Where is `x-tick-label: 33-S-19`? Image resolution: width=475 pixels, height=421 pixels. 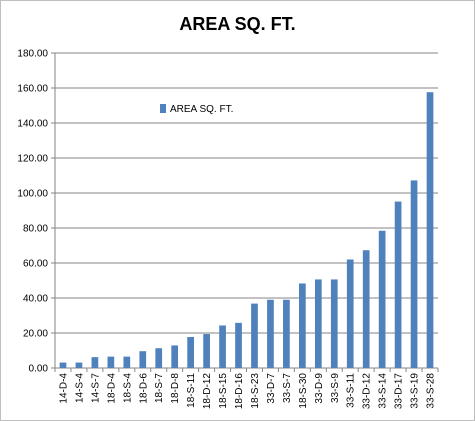
x-tick-label: 33-S-19 is located at coordinates (415, 391).